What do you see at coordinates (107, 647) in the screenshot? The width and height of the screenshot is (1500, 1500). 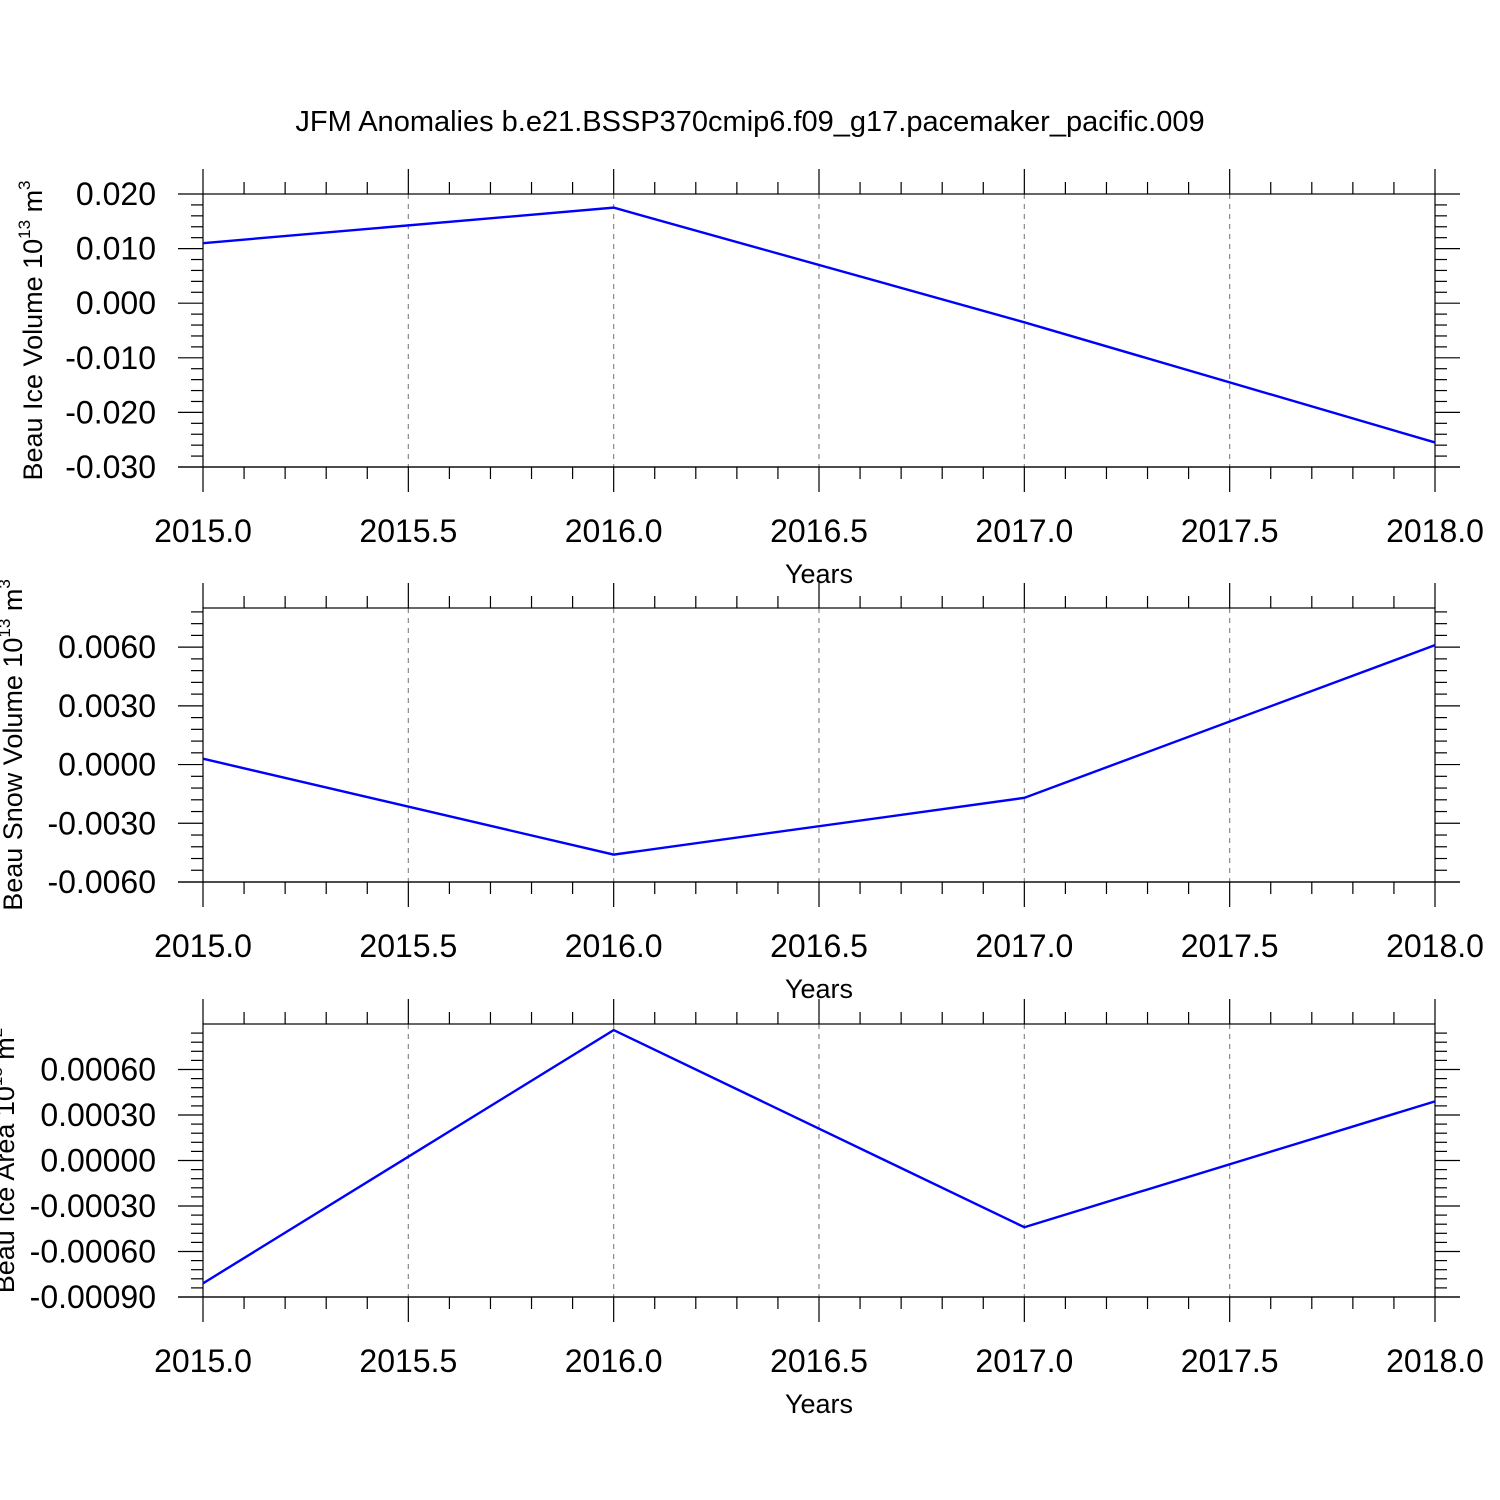 I see `y-tick-label: 0.0060` at bounding box center [107, 647].